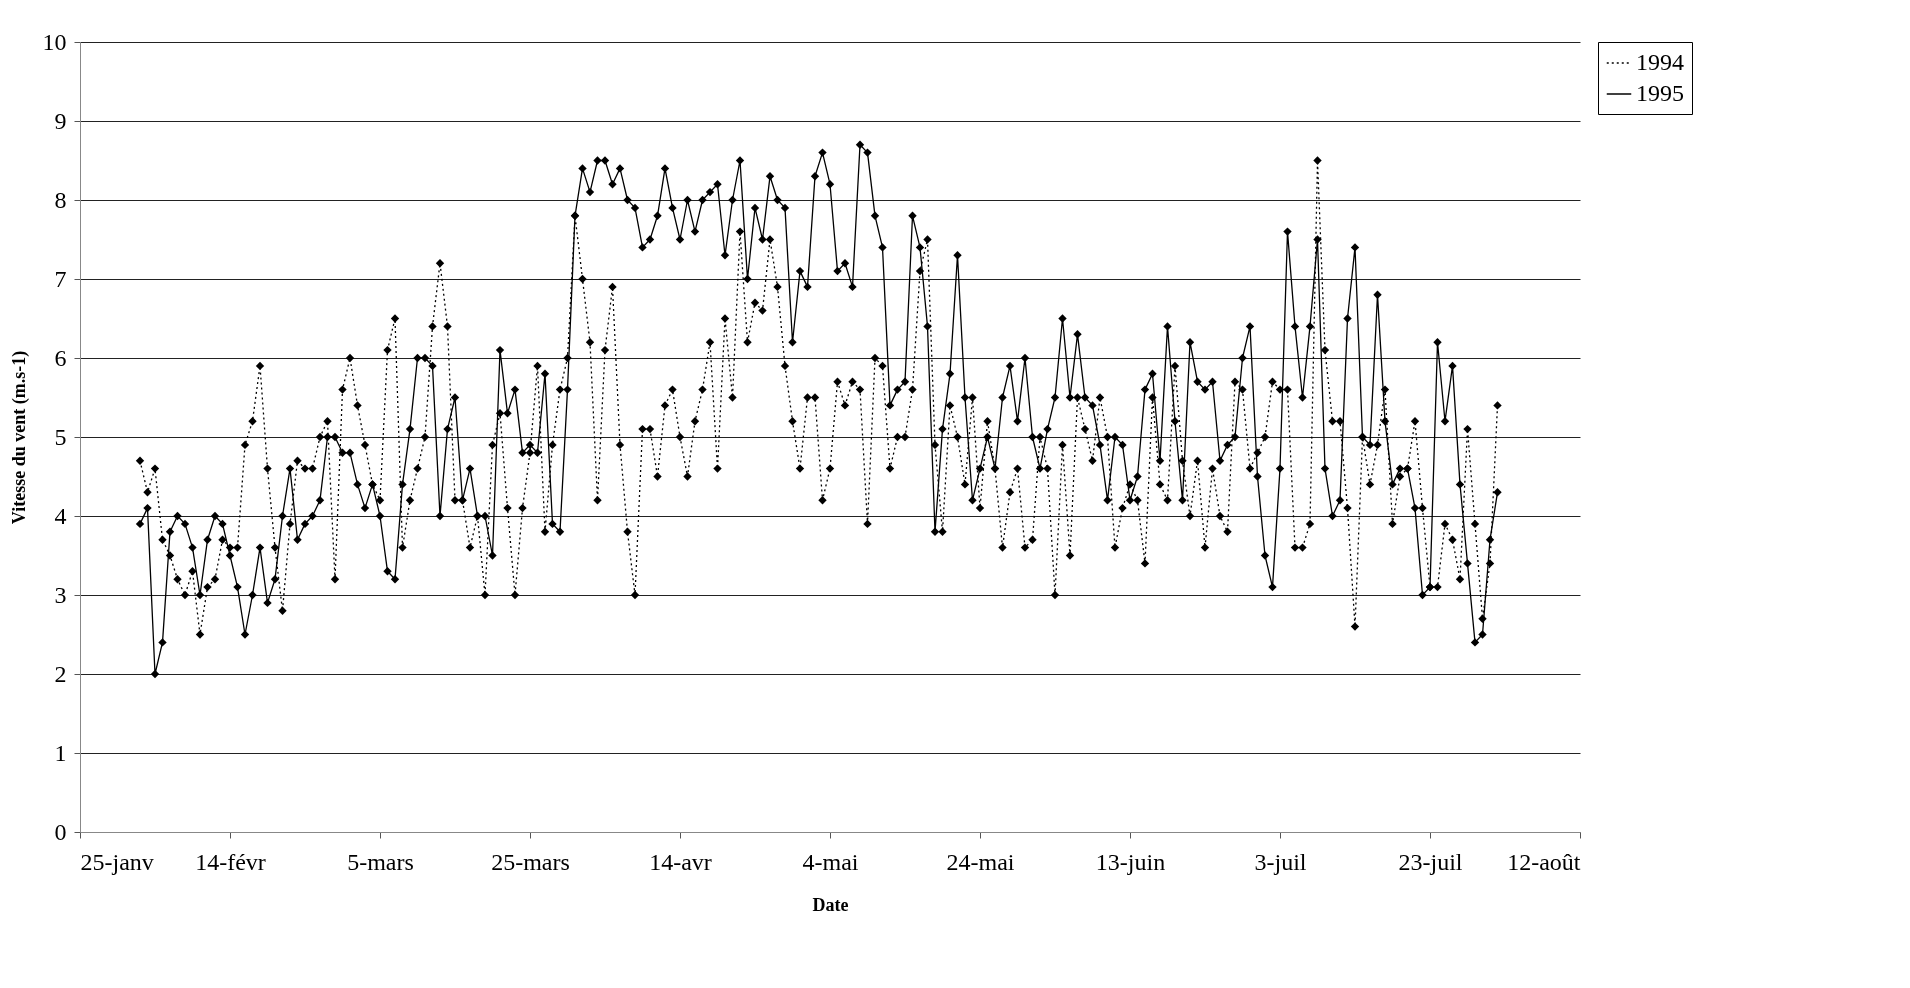 This screenshot has height=988, width=1910. Describe the element at coordinates (1430, 861) in the screenshot. I see `x-tick-label: 23-juil` at that location.